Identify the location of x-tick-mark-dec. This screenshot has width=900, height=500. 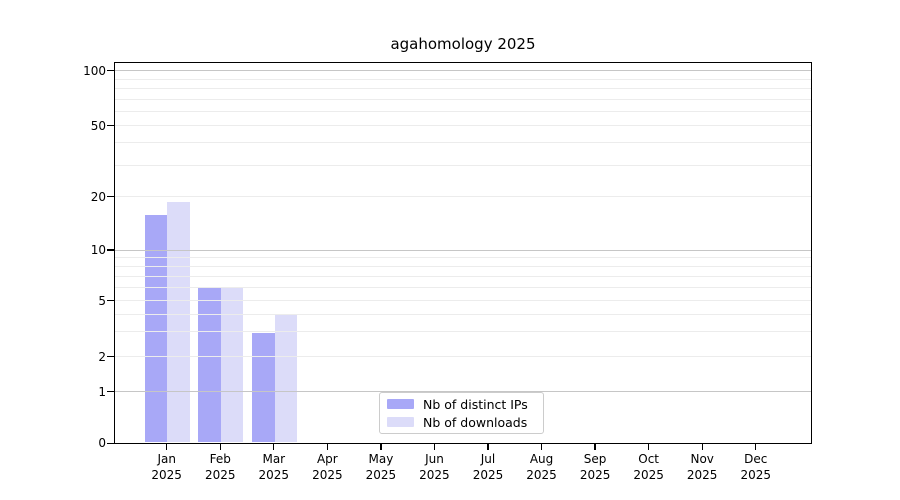
(756, 447).